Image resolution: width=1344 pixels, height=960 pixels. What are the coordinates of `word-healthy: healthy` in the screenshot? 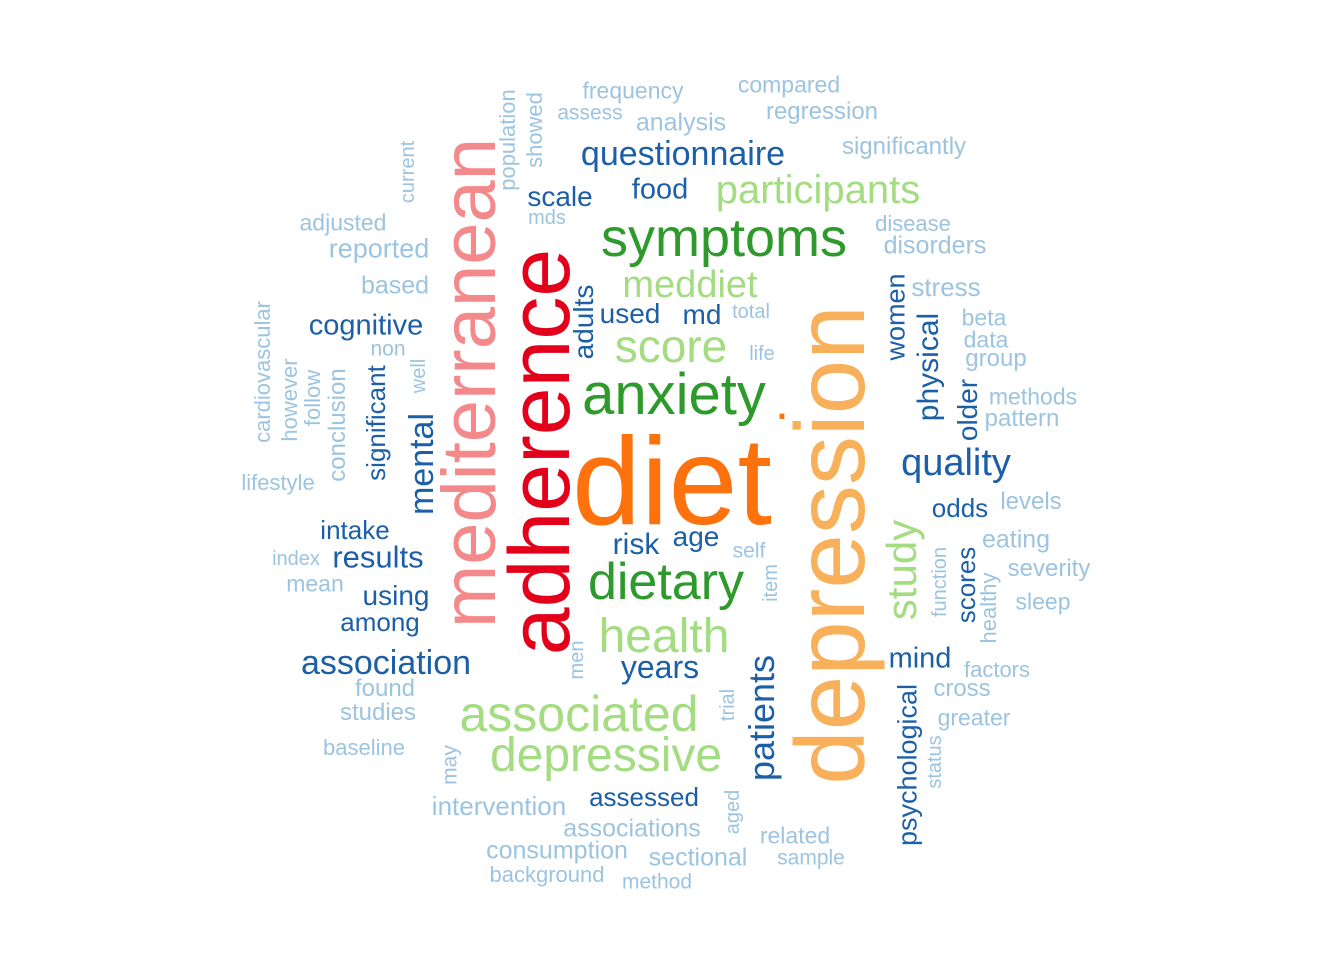 It's located at (988, 608).